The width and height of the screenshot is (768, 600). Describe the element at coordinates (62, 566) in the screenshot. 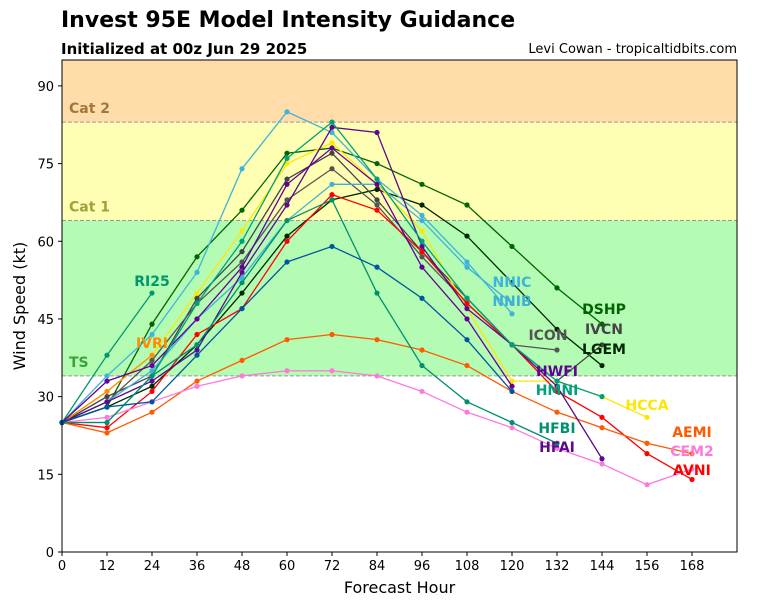

I see `x-tick-label: 0` at that location.